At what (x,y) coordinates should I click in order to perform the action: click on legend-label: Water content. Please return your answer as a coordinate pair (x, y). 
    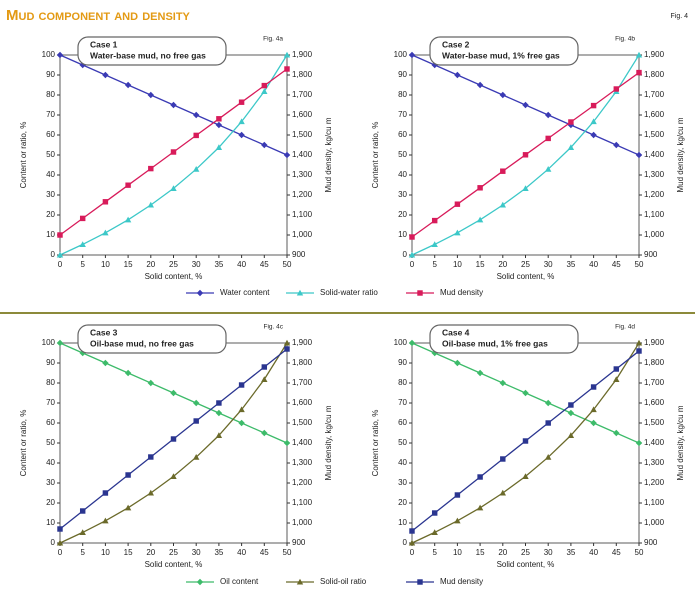
    Looking at the image, I should click on (245, 292).